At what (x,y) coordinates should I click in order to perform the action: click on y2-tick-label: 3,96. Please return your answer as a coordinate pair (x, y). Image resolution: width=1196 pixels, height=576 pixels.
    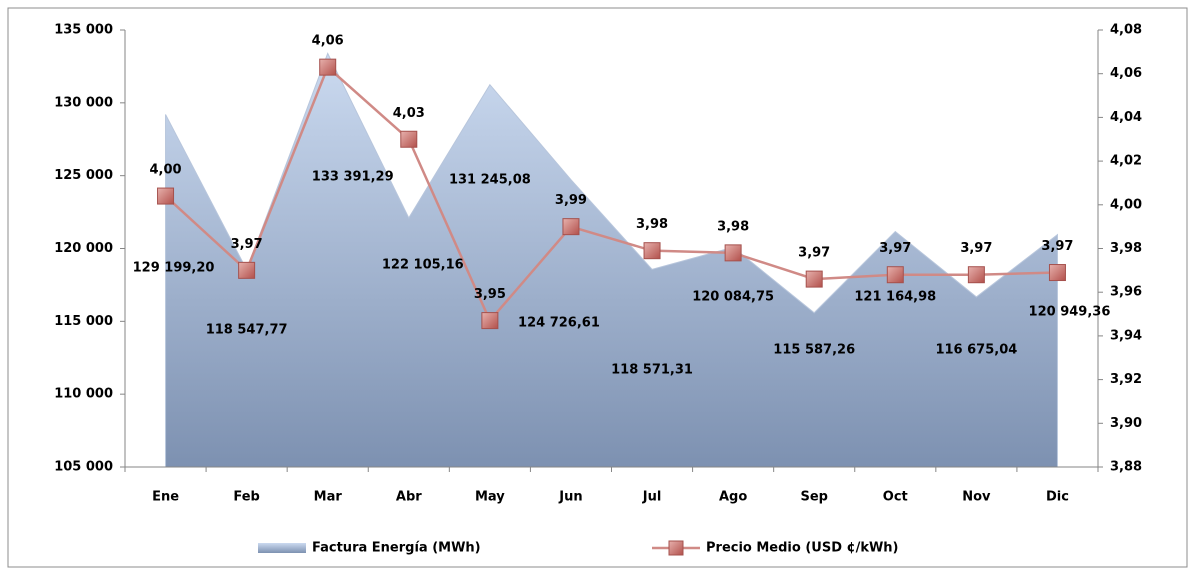
    Looking at the image, I should click on (1126, 292).